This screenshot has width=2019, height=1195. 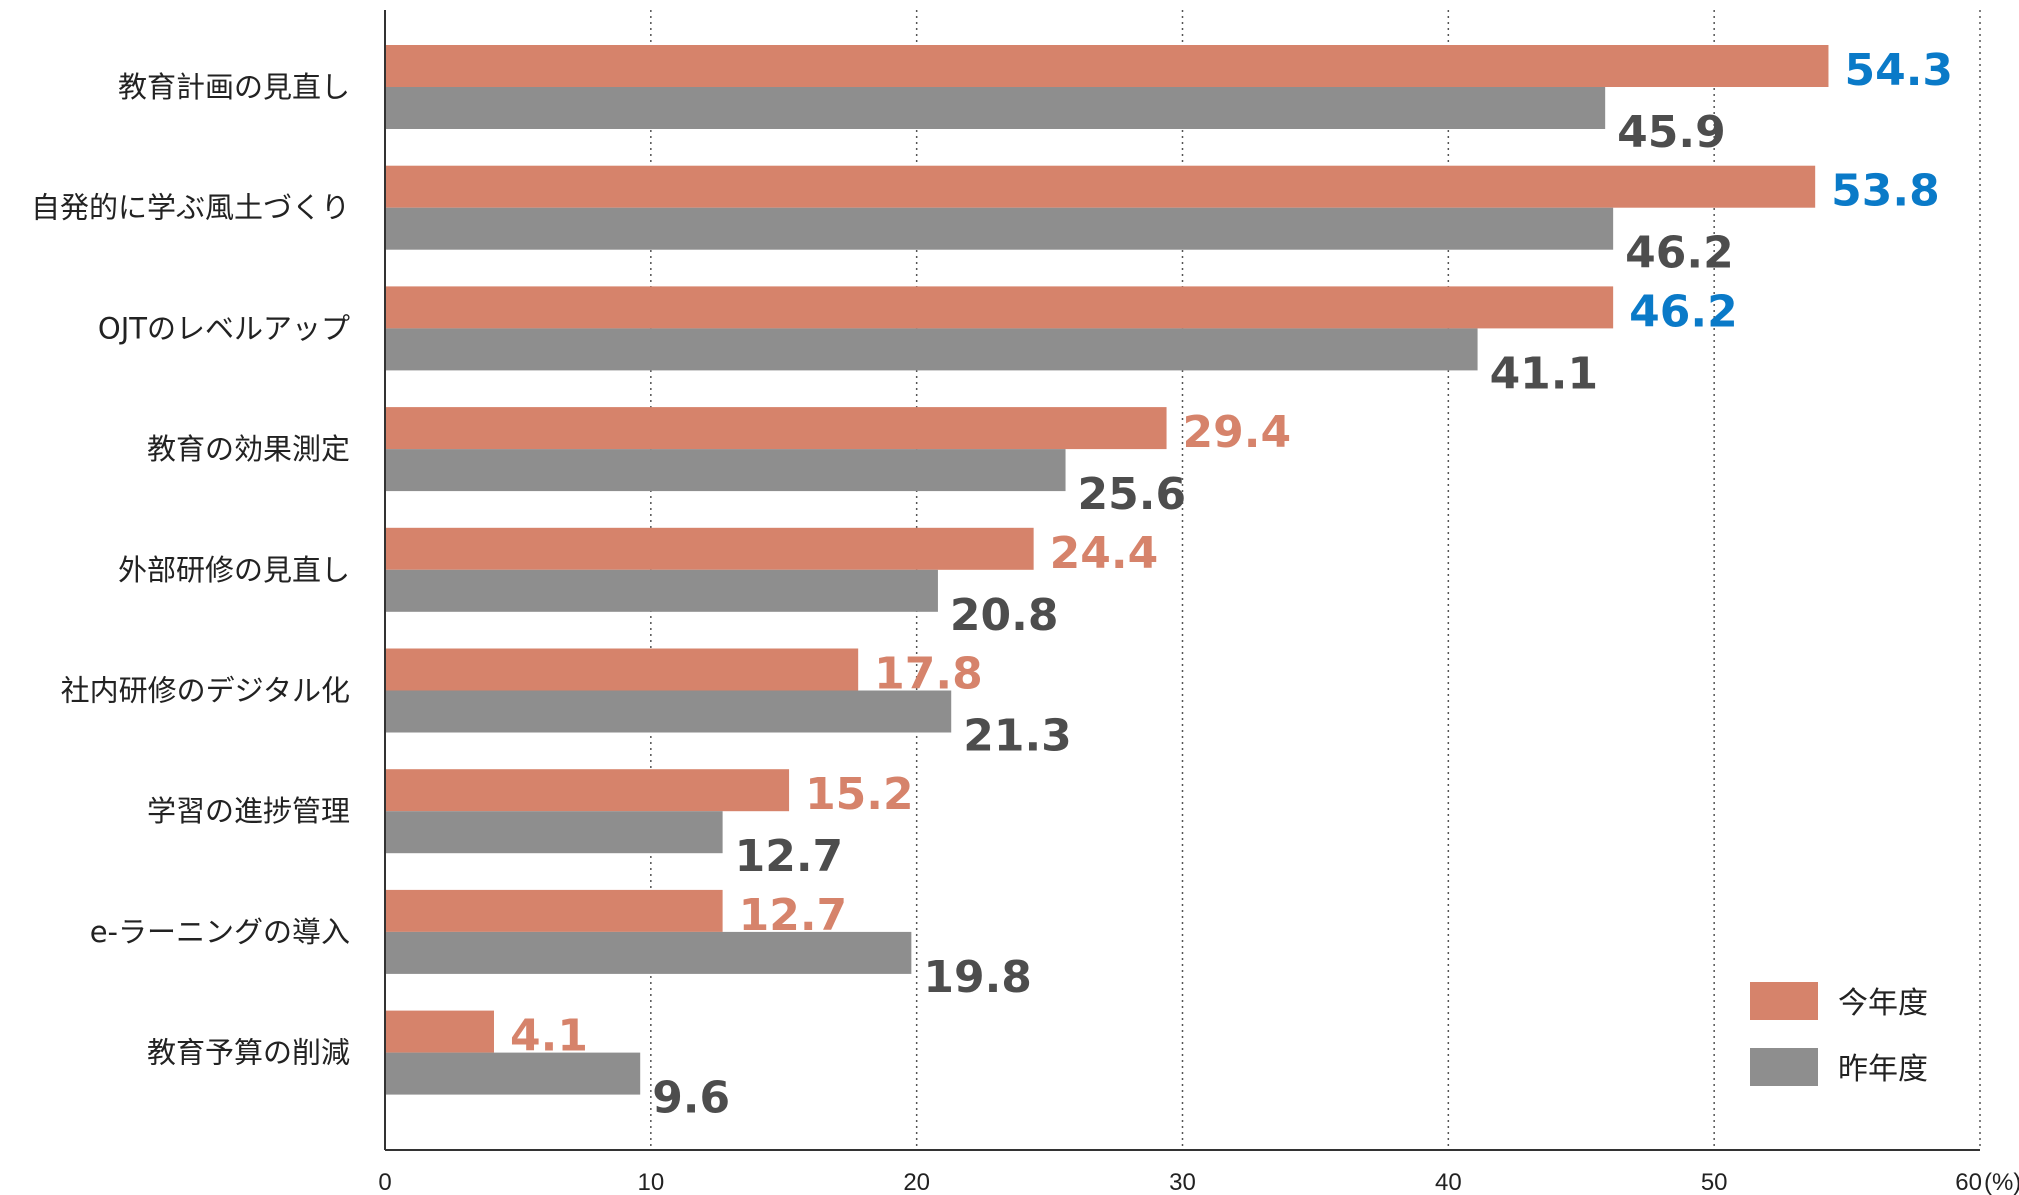 What do you see at coordinates (549, 1036) in the screenshot?
I see `value-label-current: 4.1` at bounding box center [549, 1036].